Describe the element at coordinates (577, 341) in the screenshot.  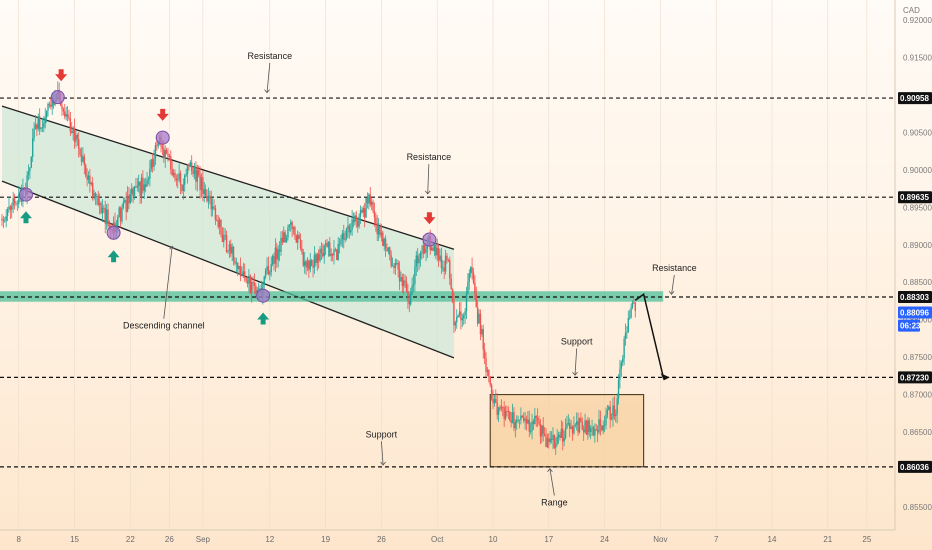
I see `annotation-label: Support` at that location.